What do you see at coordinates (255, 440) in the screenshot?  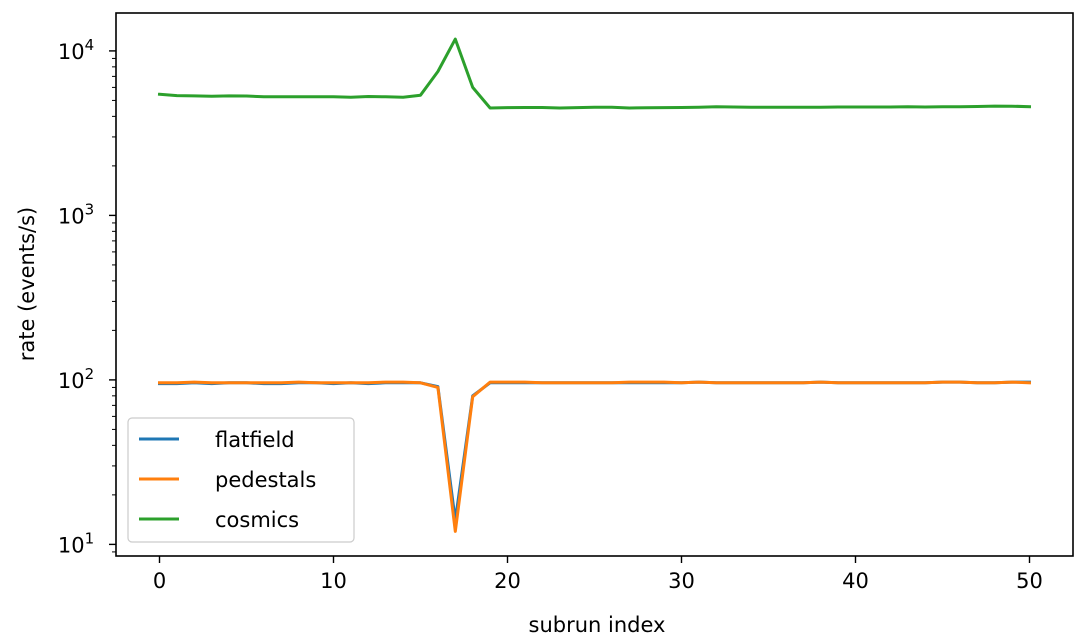 I see `legend-label-flatfield: flatfield` at bounding box center [255, 440].